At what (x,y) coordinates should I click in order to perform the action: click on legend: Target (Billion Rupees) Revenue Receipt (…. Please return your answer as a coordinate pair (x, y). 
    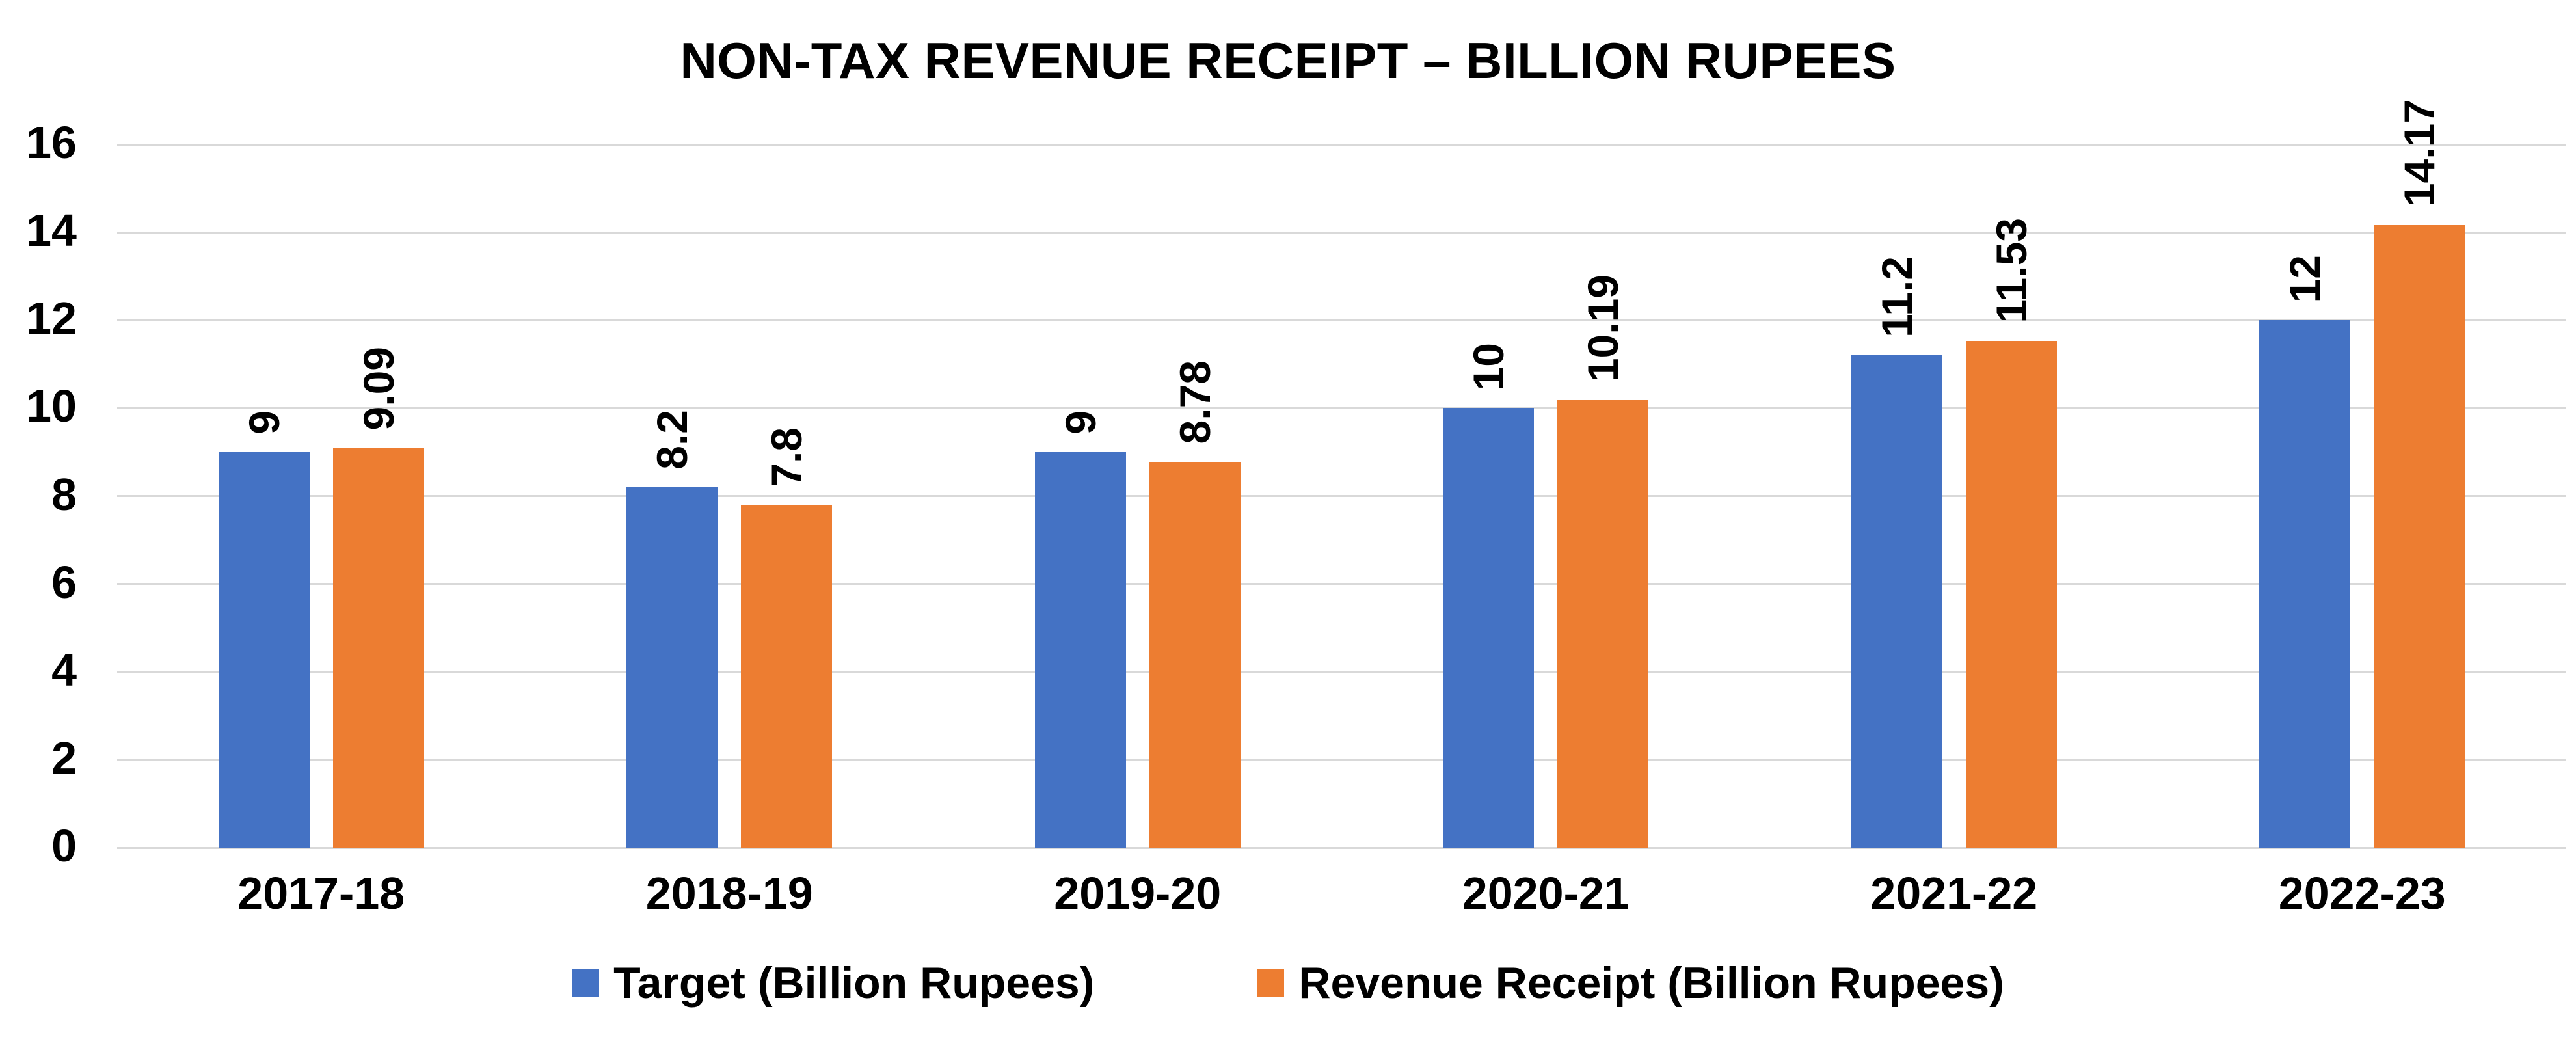
    Looking at the image, I should click on (1288, 983).